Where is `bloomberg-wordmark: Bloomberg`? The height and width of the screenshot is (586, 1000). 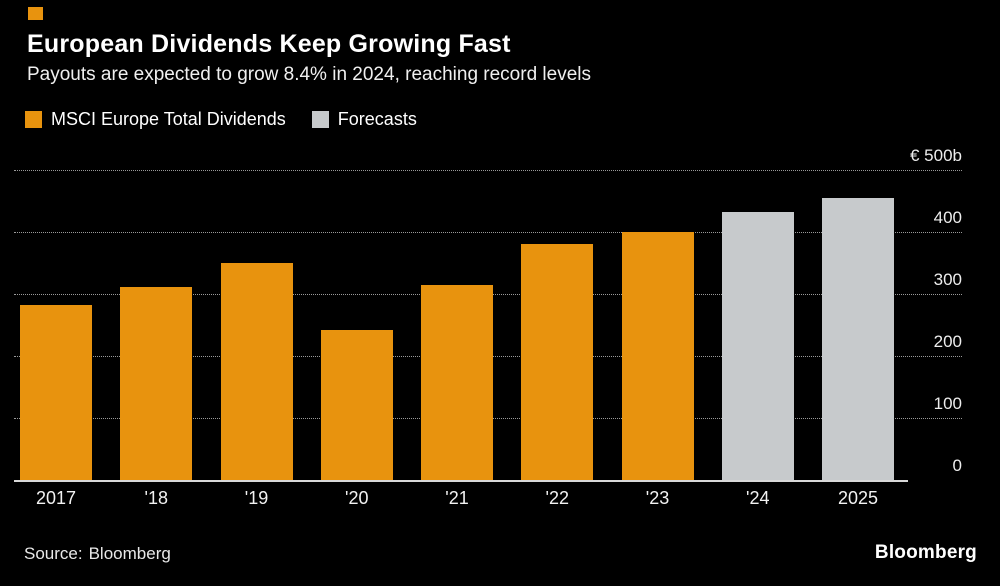
bloomberg-wordmark: Bloomberg is located at coordinates (925, 552).